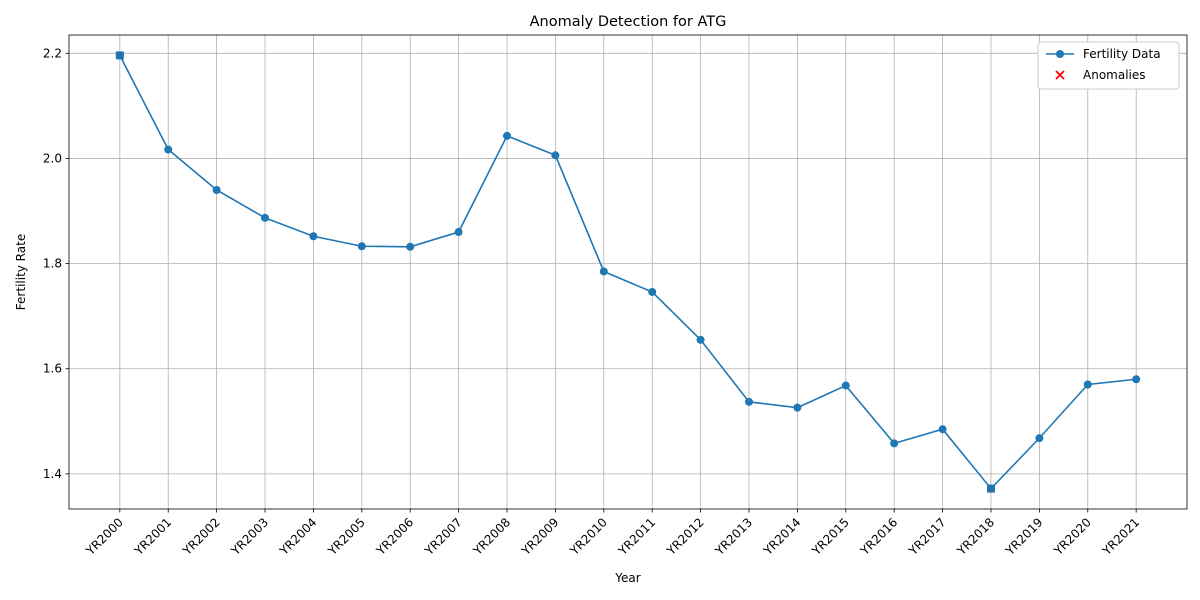 This screenshot has height=600, width=1200. Describe the element at coordinates (52, 369) in the screenshot. I see `y-tick-label: 1.6` at that location.